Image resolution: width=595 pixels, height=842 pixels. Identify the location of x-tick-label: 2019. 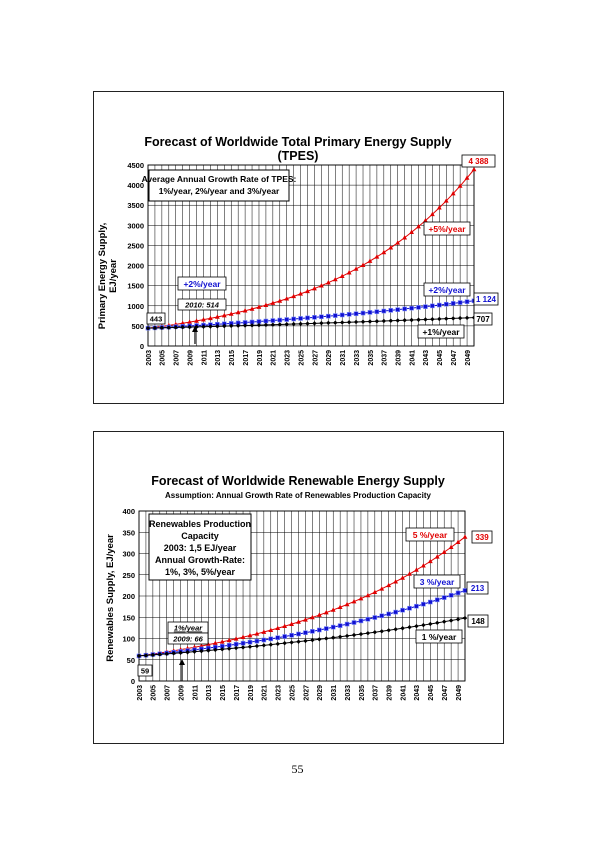
(251, 693).